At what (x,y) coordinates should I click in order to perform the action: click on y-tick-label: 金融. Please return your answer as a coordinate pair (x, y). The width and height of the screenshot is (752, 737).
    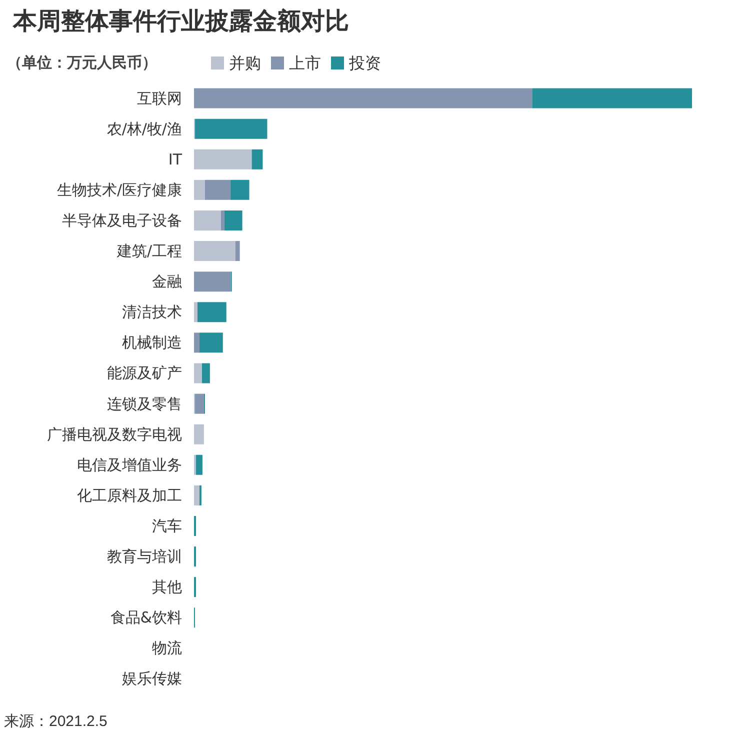
    Looking at the image, I should click on (167, 281).